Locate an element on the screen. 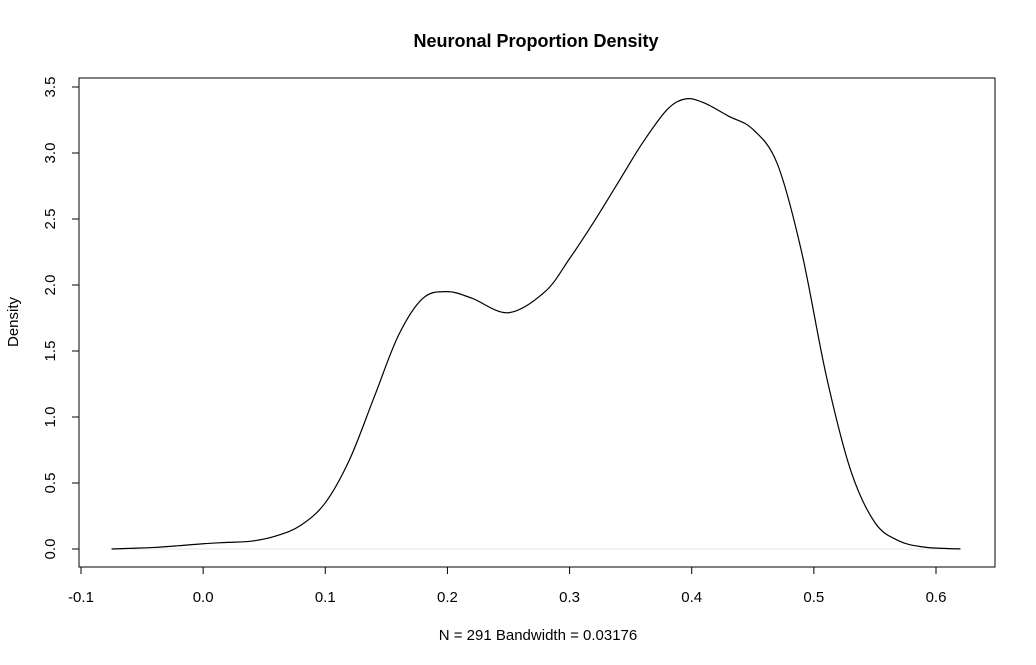 This screenshot has width=1036, height=665. x-tick-label: 0.1 is located at coordinates (325, 597).